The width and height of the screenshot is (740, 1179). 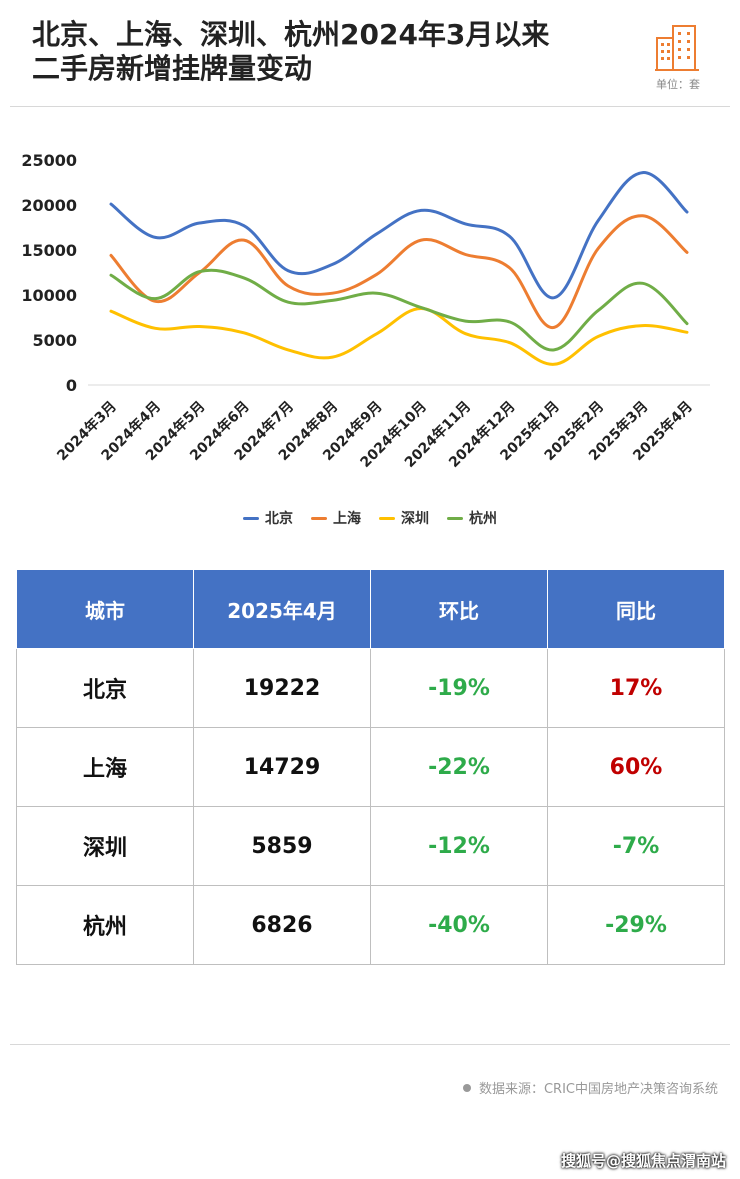 I want to click on table-row: 北京 19222 -19% 17%, so click(x=370, y=688).